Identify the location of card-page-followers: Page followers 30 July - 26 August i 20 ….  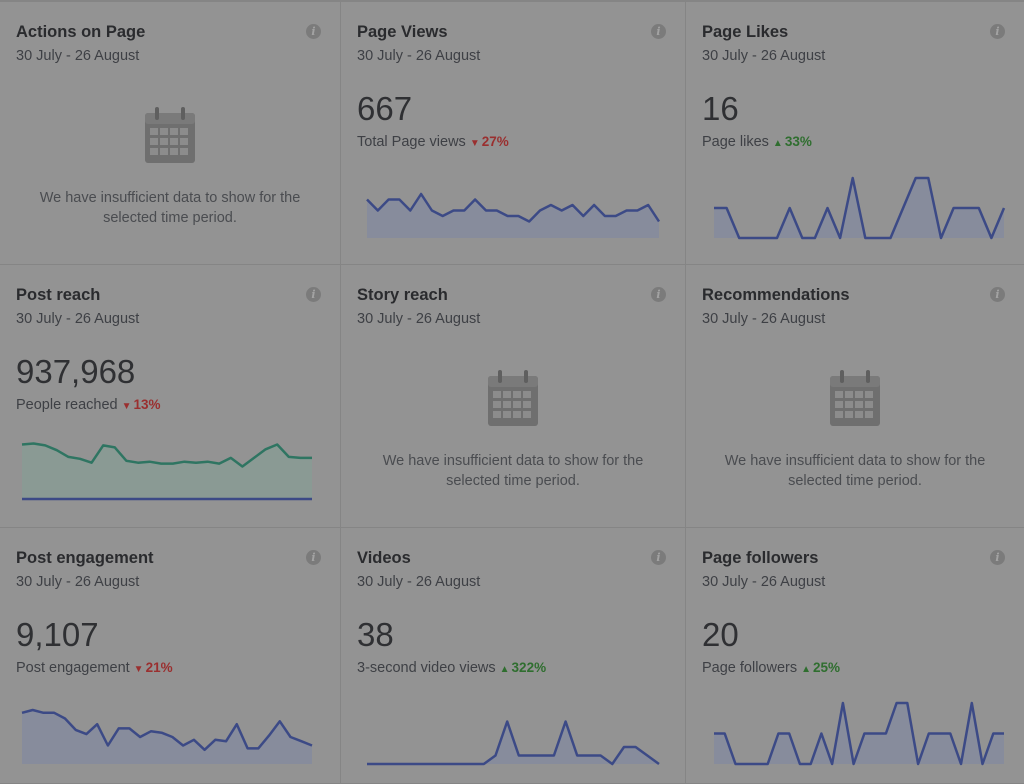
(855, 656).